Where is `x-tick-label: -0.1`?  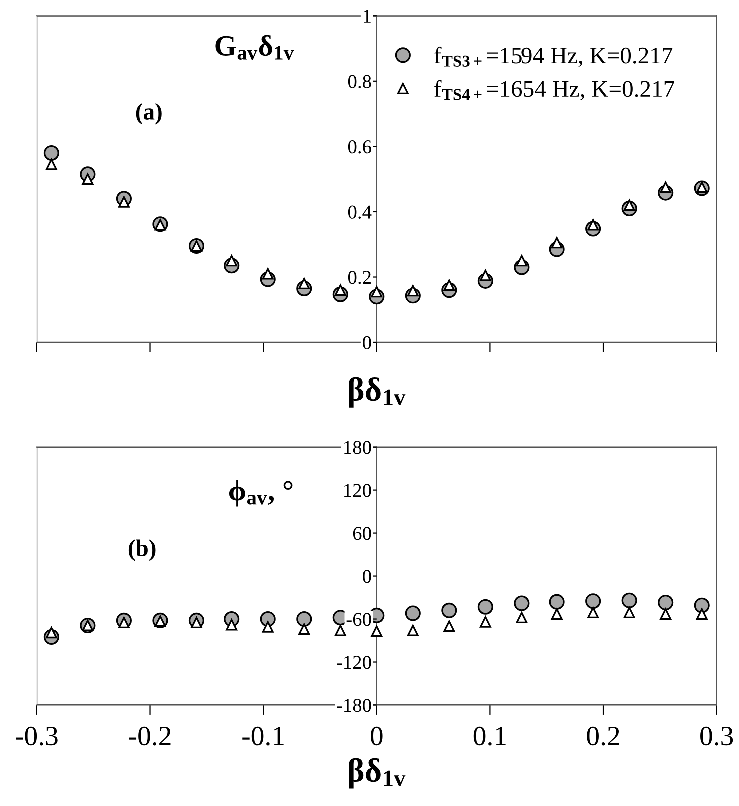
x-tick-label: -0.1 is located at coordinates (263, 736).